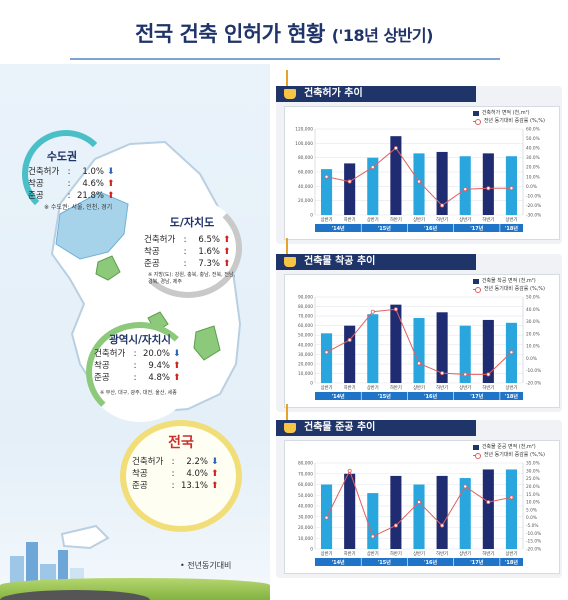 The height and width of the screenshot is (600, 568). Describe the element at coordinates (284, 33) in the screenshot. I see `page-title: 전국 건축 인허가 현황 ('18년 상반기)` at that location.